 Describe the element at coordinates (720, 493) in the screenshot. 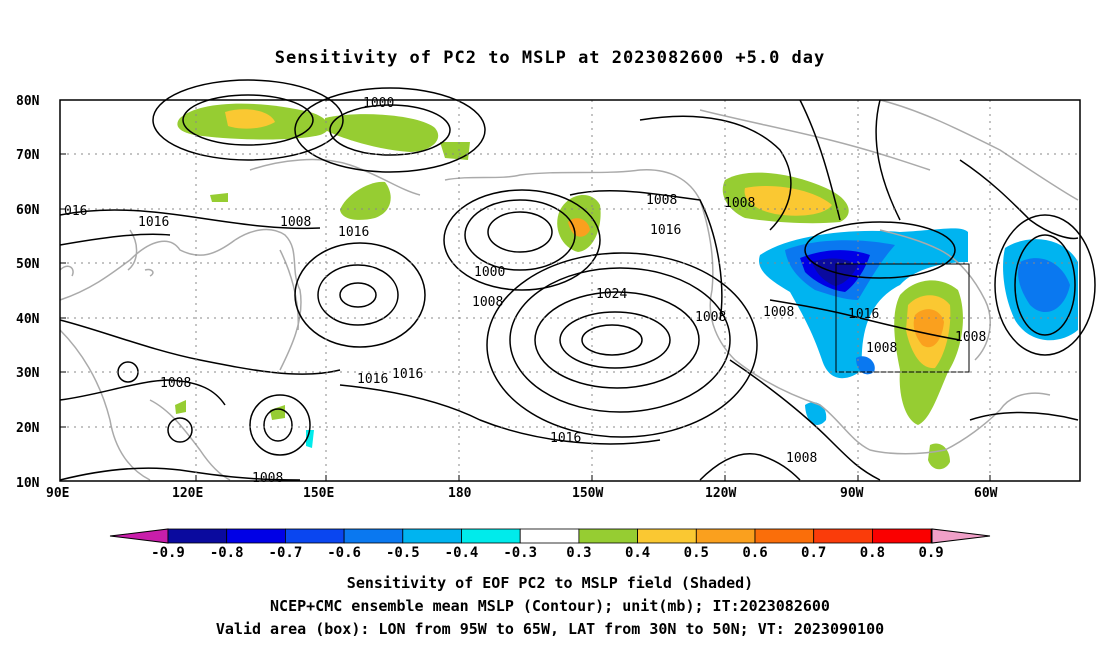

I see `lon-label: 120W` at that location.